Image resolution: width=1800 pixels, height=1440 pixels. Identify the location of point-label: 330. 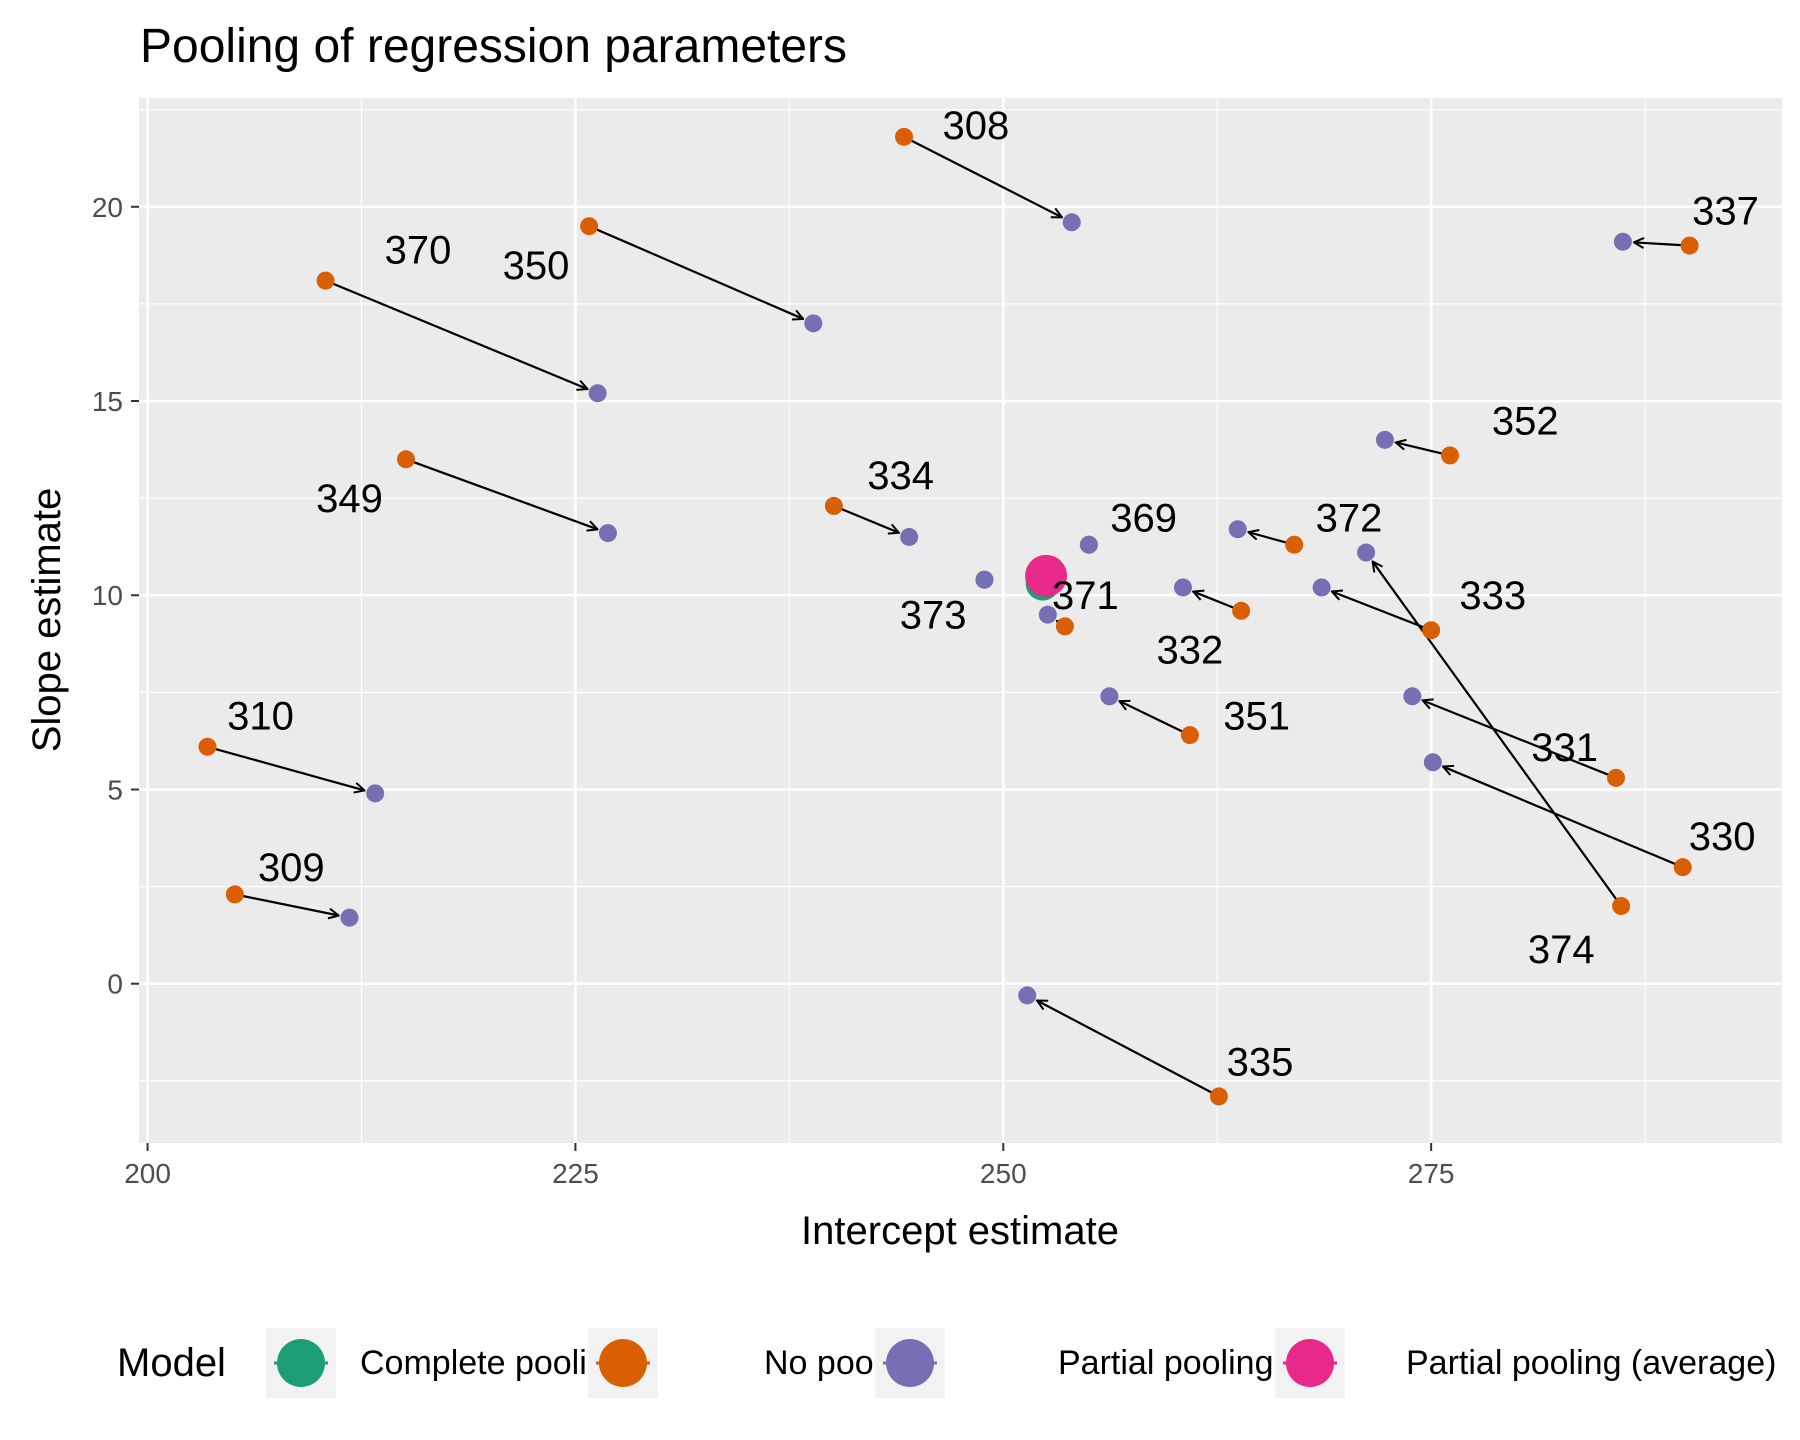
(1722, 837).